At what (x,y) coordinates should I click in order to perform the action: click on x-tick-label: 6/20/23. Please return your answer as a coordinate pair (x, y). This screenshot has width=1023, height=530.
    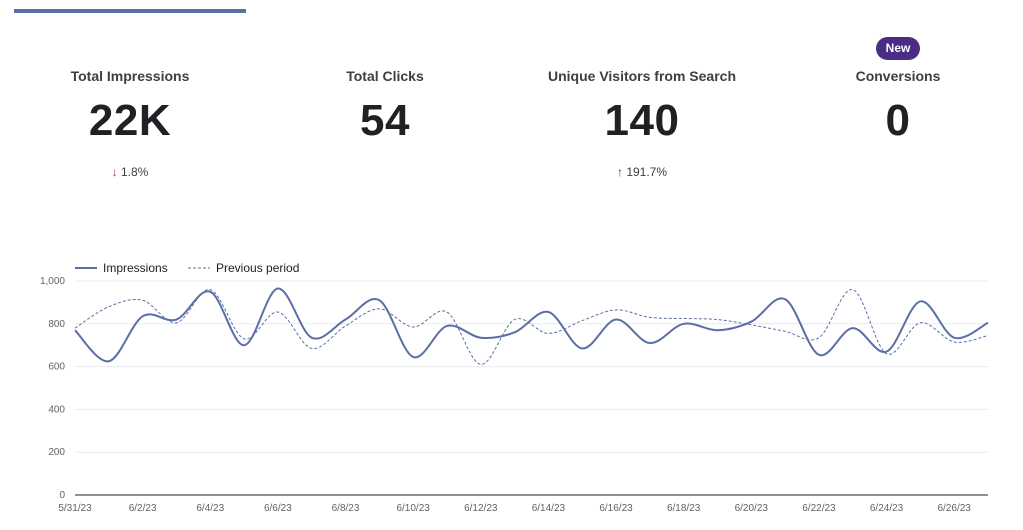
    Looking at the image, I should click on (752, 508).